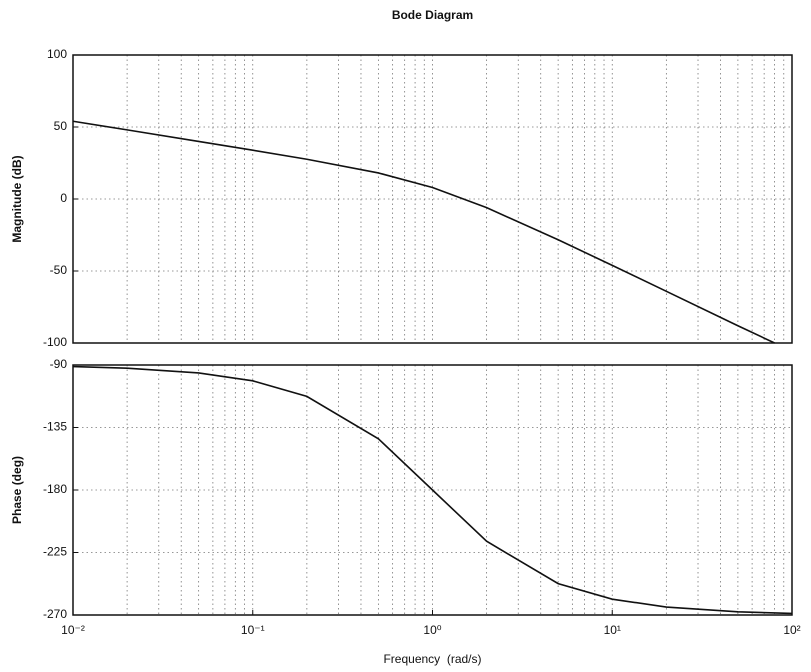 Image resolution: width=811 pixels, height=672 pixels. Describe the element at coordinates (612, 630) in the screenshot. I see `x-tick-label: 10¹` at that location.